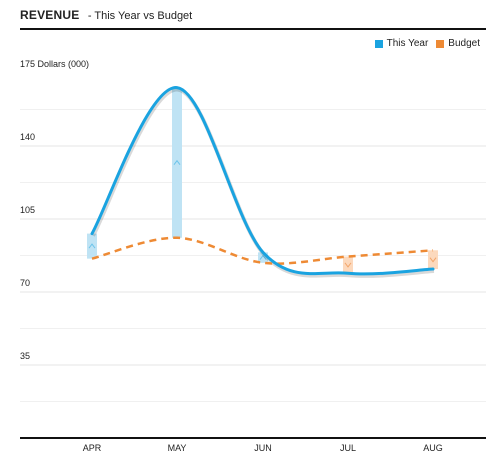 The width and height of the screenshot is (500, 470). Describe the element at coordinates (433, 448) in the screenshot. I see `x-tick-label-aug: AUG` at that location.